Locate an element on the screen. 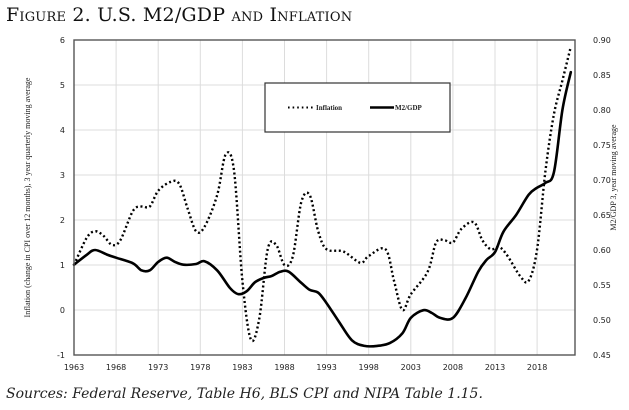  x-tick-label: 1983 is located at coordinates (242, 367).